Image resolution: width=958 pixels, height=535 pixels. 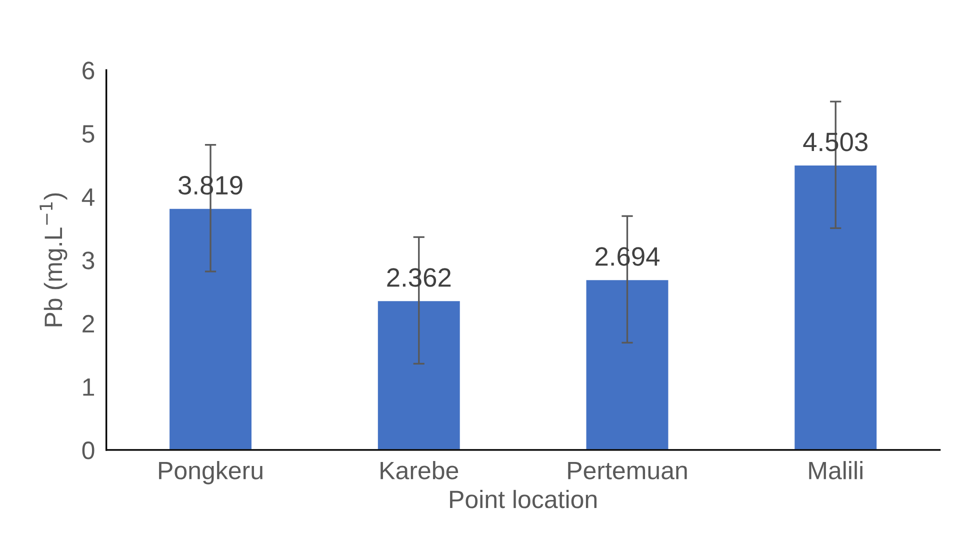 I want to click on x-tick-label: Pongkeru, so click(x=210, y=472).